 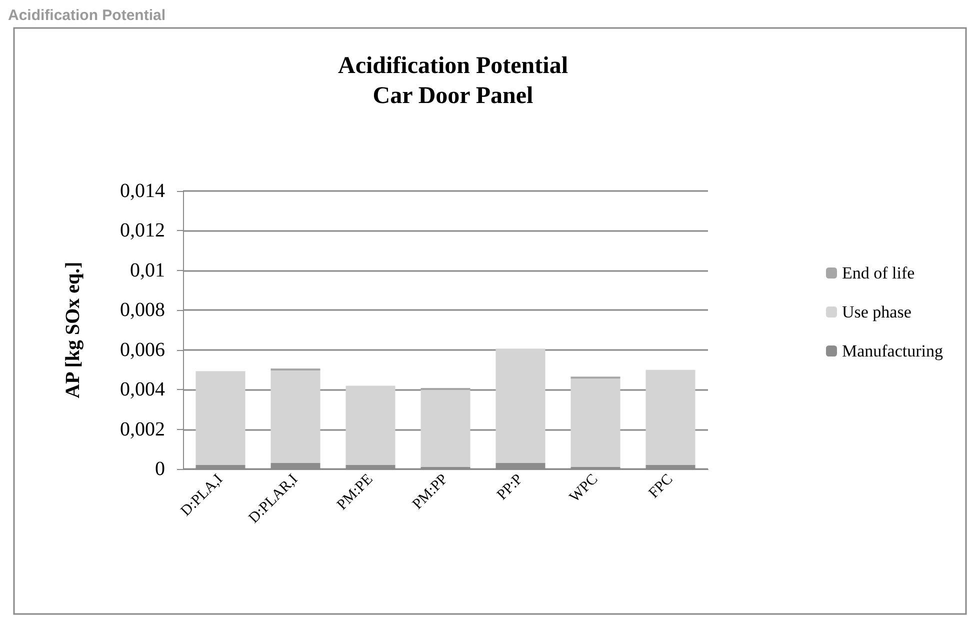 What do you see at coordinates (142, 429) in the screenshot?
I see `y-tick-label: 0,002` at bounding box center [142, 429].